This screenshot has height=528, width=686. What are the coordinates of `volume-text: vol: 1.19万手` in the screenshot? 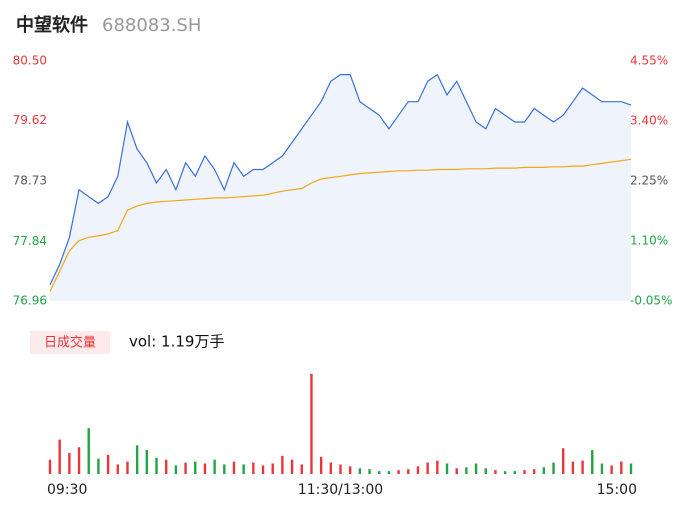 It's located at (176, 342).